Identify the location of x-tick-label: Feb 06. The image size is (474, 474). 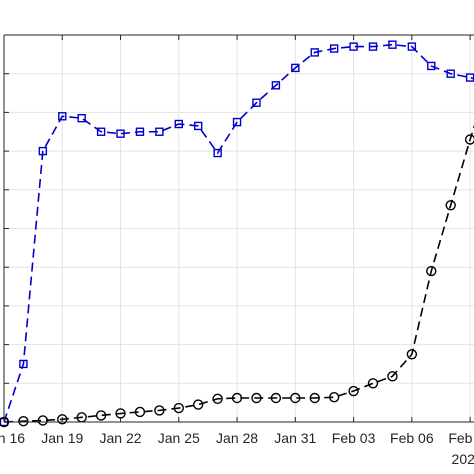
(412, 438).